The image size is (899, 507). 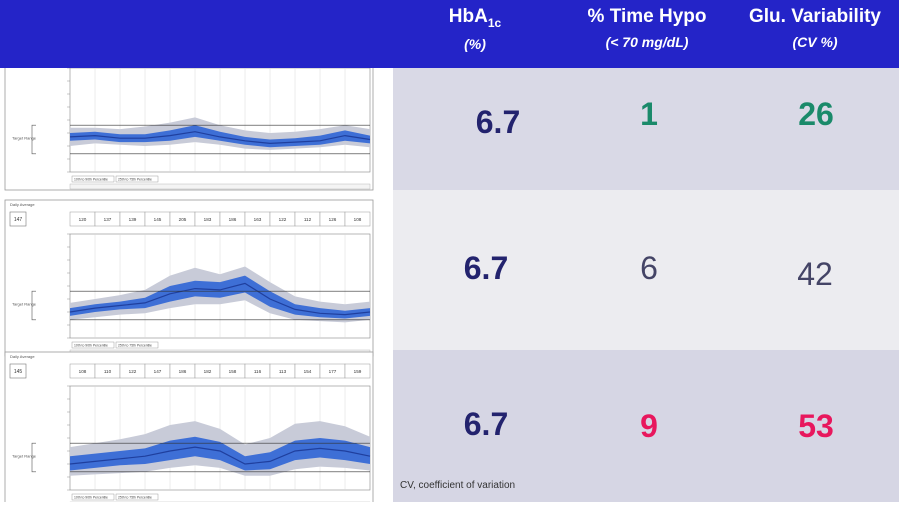 I want to click on hourly-average-value: 116, so click(x=258, y=371).